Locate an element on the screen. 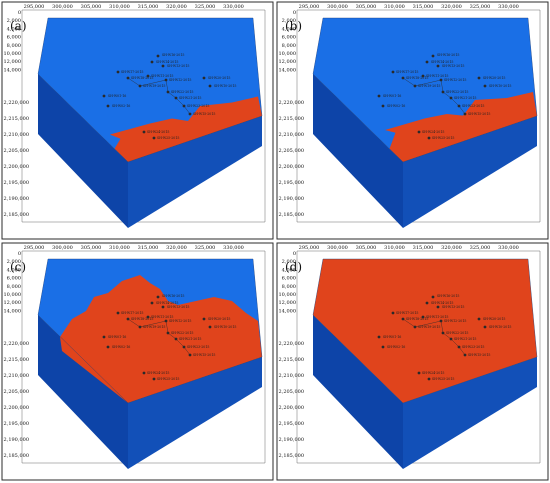  block-top-outline is located at coordinates (425, 331).